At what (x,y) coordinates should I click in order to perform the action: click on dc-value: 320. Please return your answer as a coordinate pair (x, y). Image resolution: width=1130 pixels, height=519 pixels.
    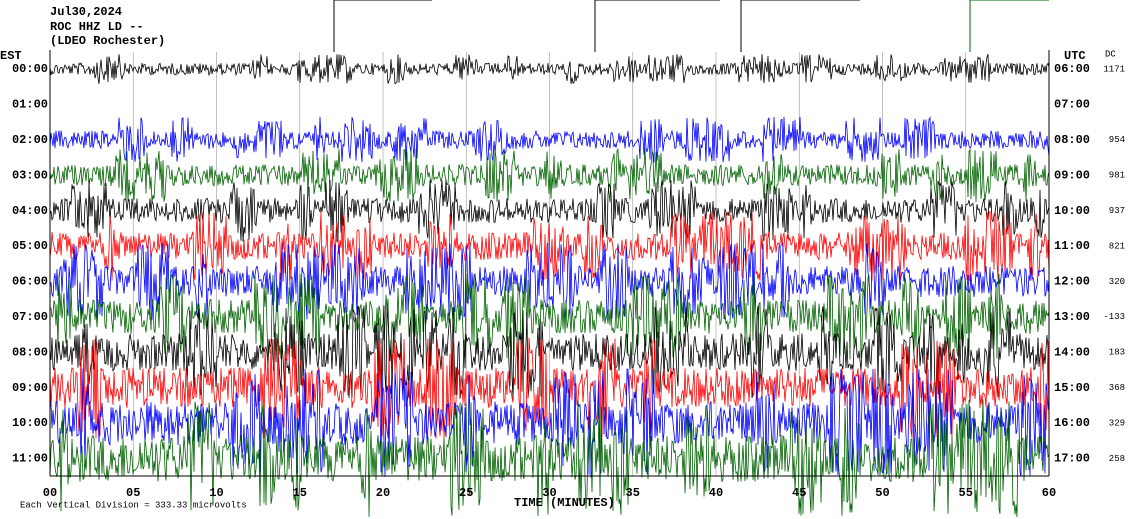
    Looking at the image, I should click on (1117, 282).